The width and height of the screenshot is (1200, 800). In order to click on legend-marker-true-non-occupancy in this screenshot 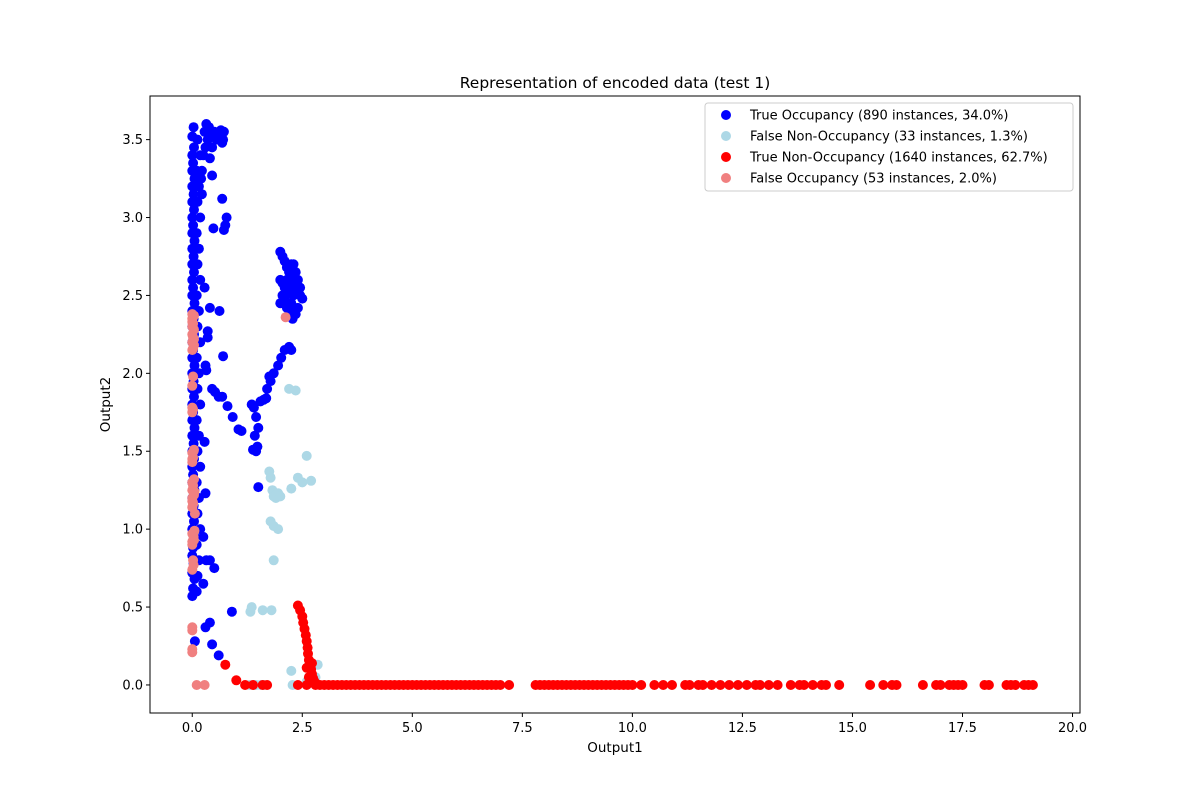, I will do `click(726, 157)`.